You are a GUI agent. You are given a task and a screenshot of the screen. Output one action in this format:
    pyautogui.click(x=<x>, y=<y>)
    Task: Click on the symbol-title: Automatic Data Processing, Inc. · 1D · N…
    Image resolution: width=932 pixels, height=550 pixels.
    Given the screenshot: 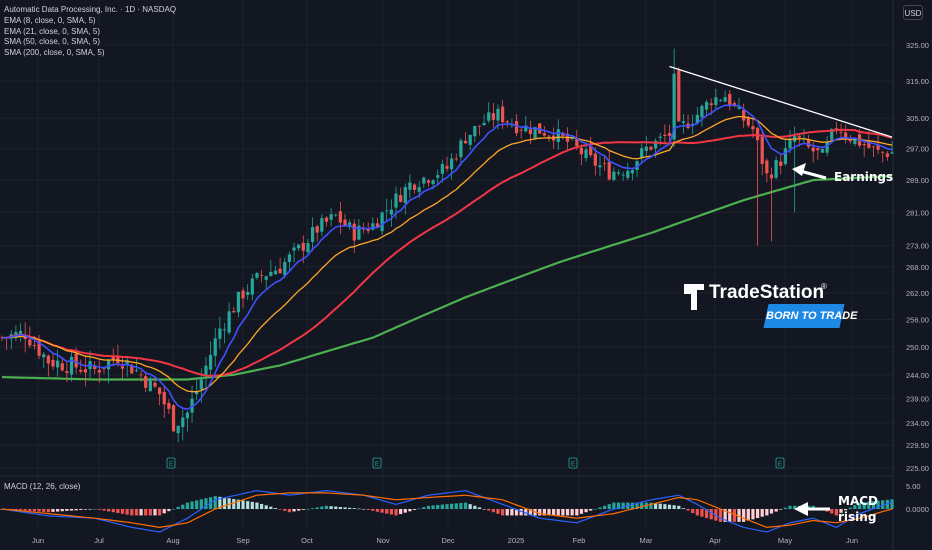 What is the action you would take?
    pyautogui.click(x=90, y=9)
    